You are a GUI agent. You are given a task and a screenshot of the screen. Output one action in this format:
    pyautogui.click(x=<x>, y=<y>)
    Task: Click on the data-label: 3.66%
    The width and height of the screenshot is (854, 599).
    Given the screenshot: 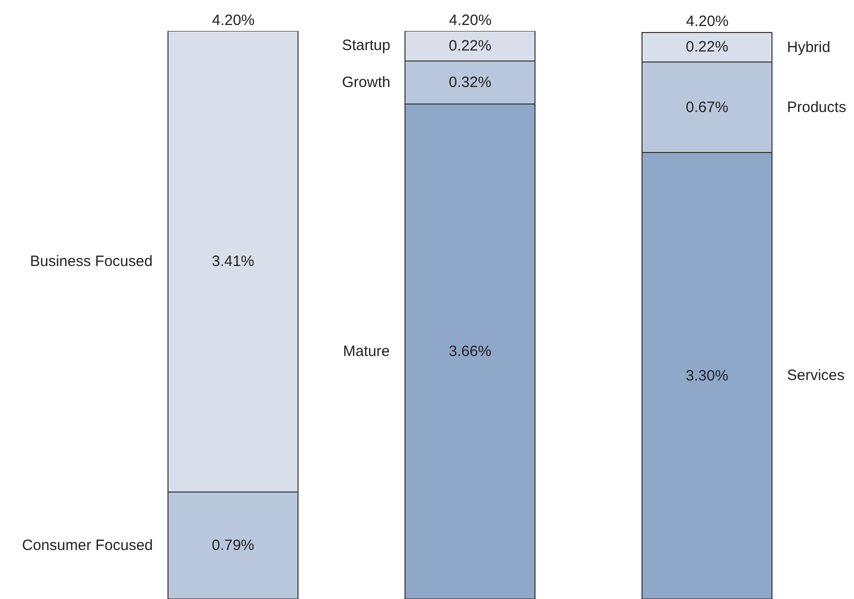 What is the action you would take?
    pyautogui.click(x=470, y=351)
    